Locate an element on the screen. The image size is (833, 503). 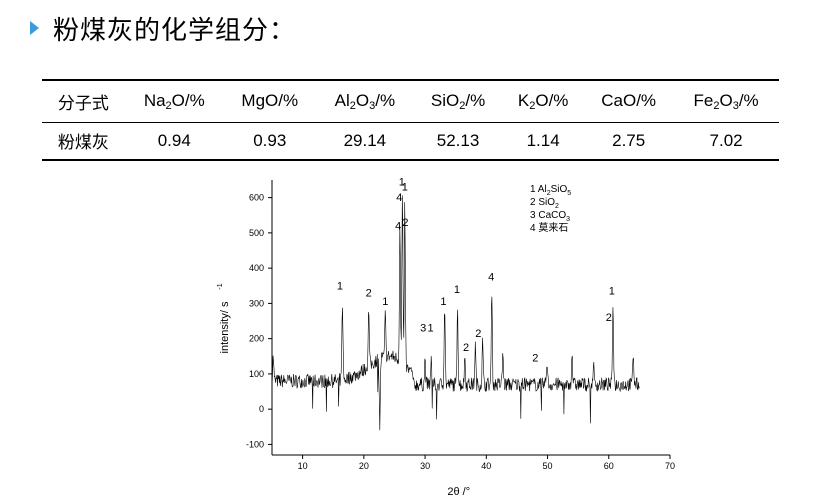
column-header: SiO2/% is located at coordinates (458, 101).